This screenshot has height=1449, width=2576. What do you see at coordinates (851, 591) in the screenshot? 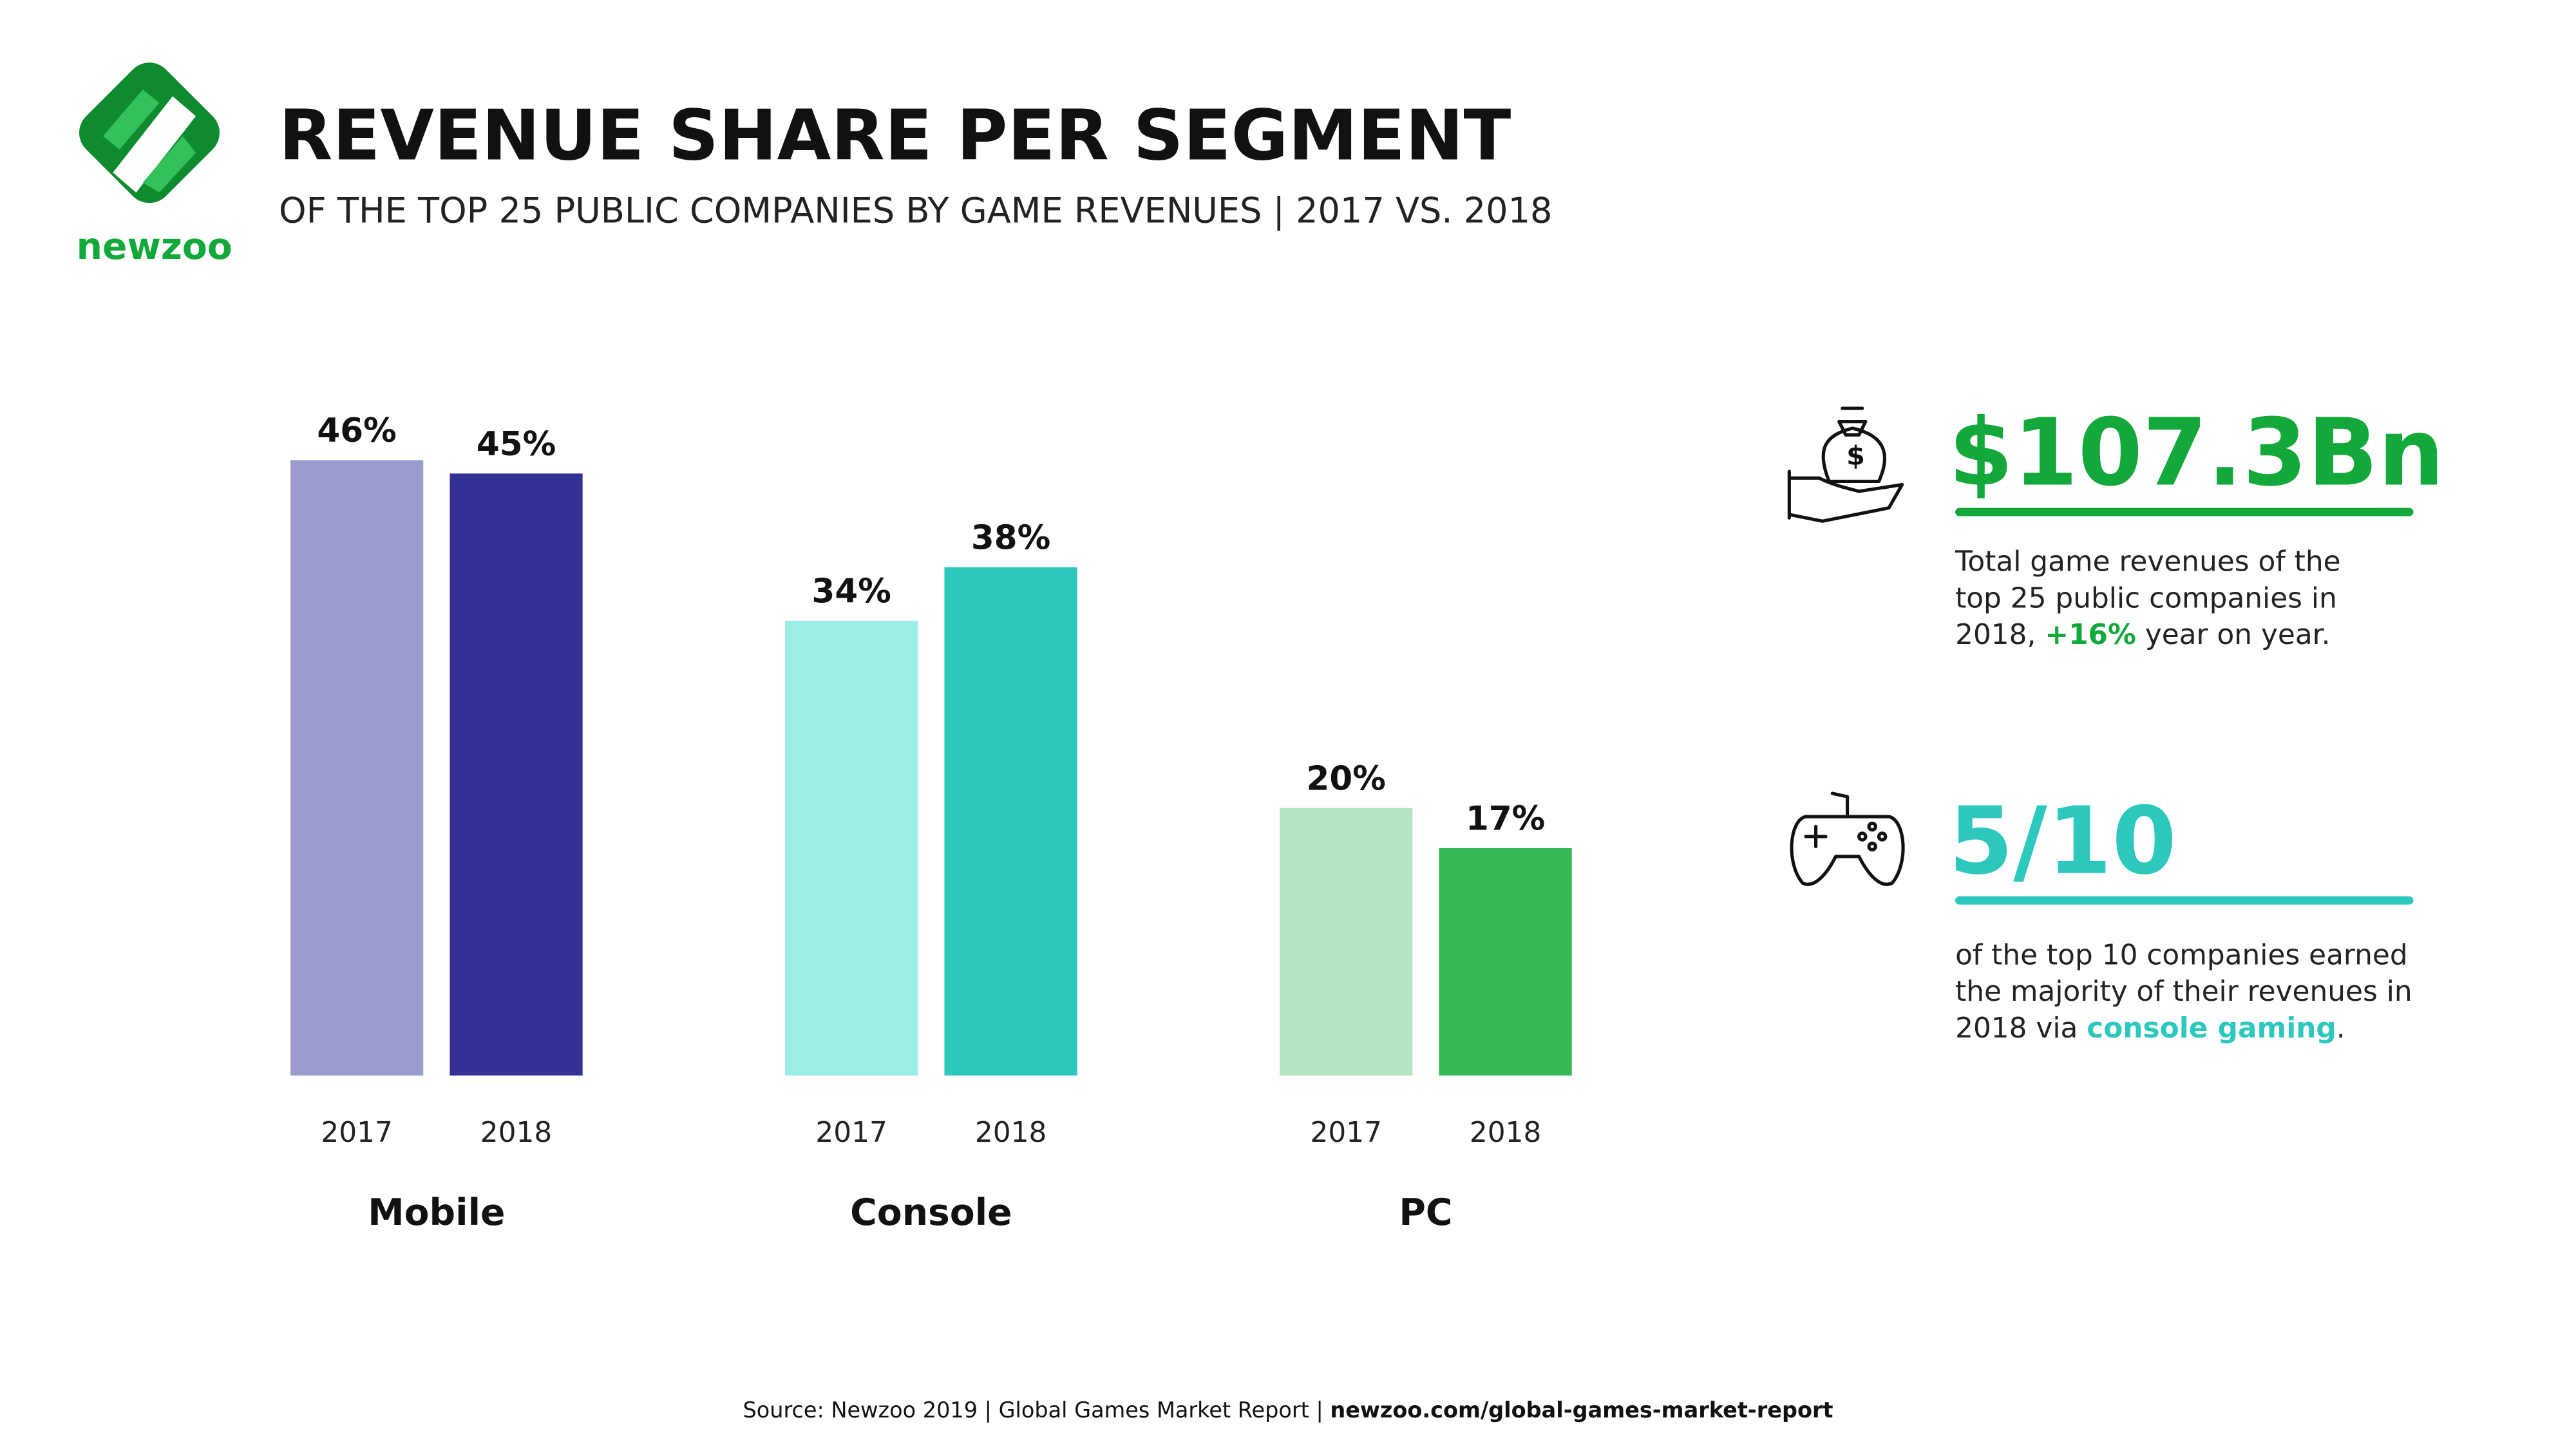
I see `value-label: 34%` at bounding box center [851, 591].